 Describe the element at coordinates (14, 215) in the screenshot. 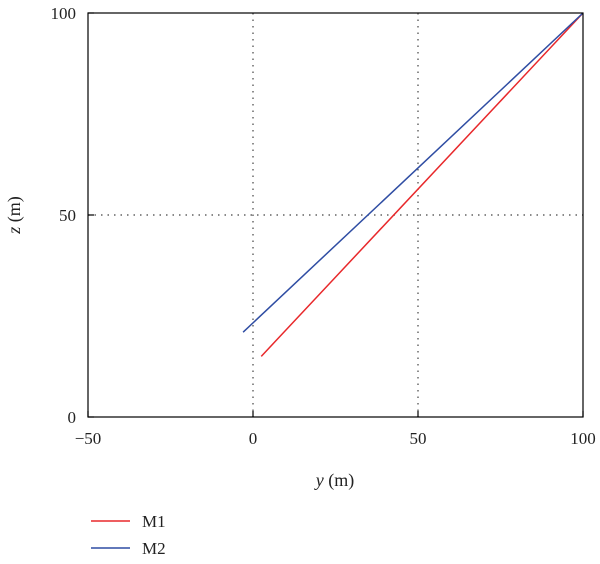

I see `y-axis-label: z (m)` at that location.